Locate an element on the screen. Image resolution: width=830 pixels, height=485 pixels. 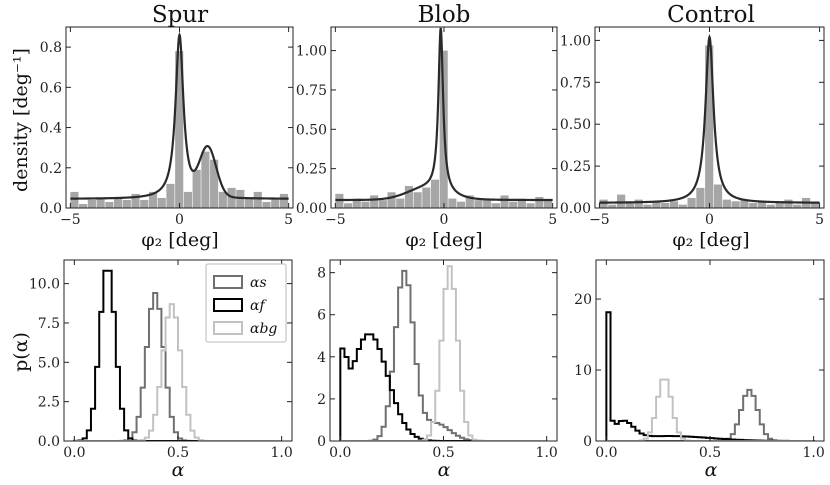
blob-phi2-density-panel: −5 0 5 0.00 0.25 0.50 0.75 1.00 is located at coordinates (427, 127).